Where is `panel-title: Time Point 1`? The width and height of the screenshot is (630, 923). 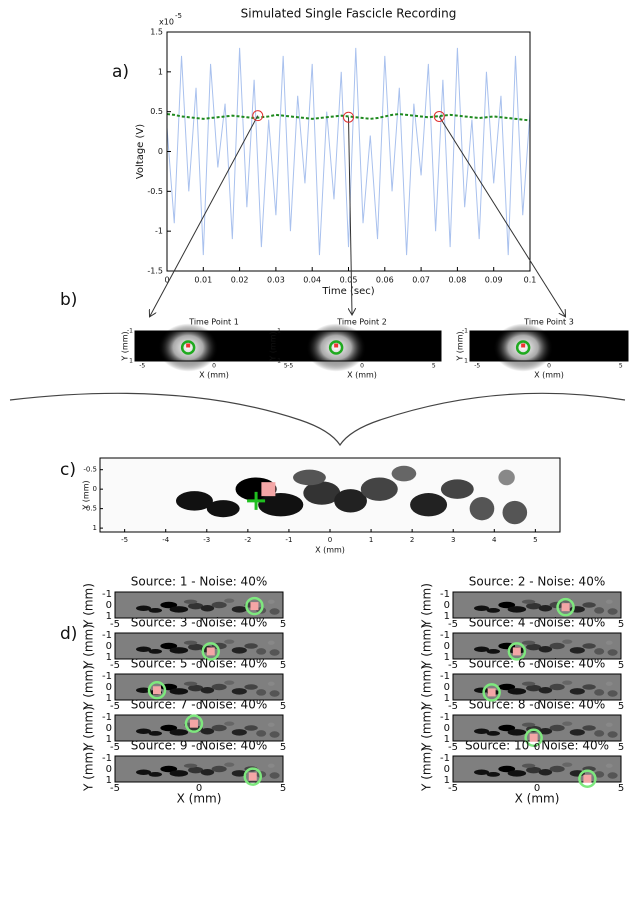
panel-title: Time Point 1 is located at coordinates (213, 322).